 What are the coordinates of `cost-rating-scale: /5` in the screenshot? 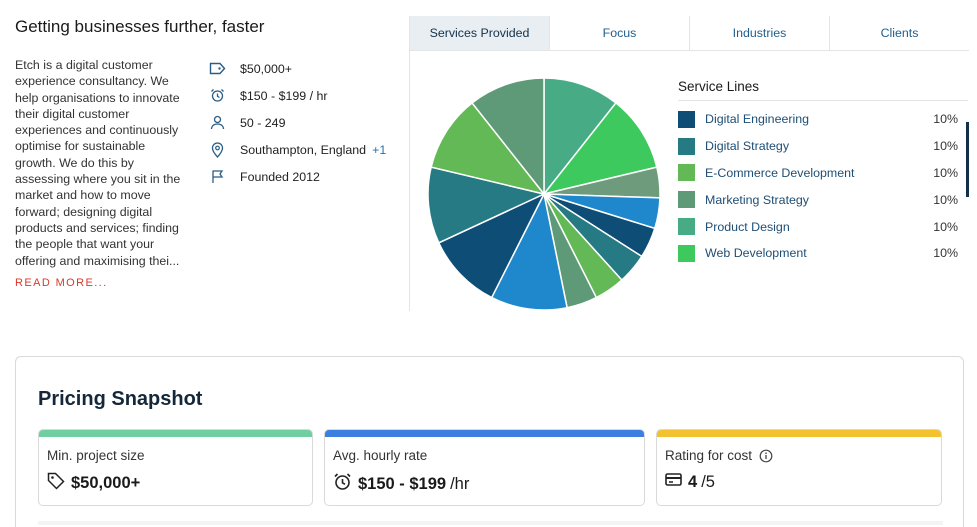 It's located at (708, 481).